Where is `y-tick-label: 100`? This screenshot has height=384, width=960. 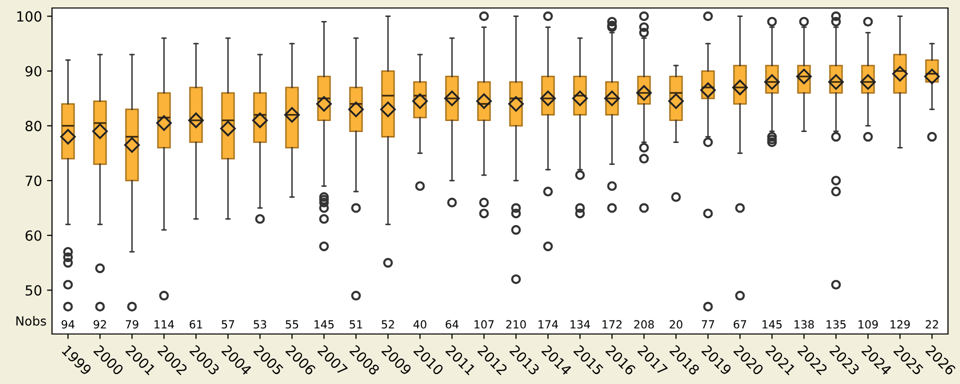
y-tick-label: 100 is located at coordinates (29, 16).